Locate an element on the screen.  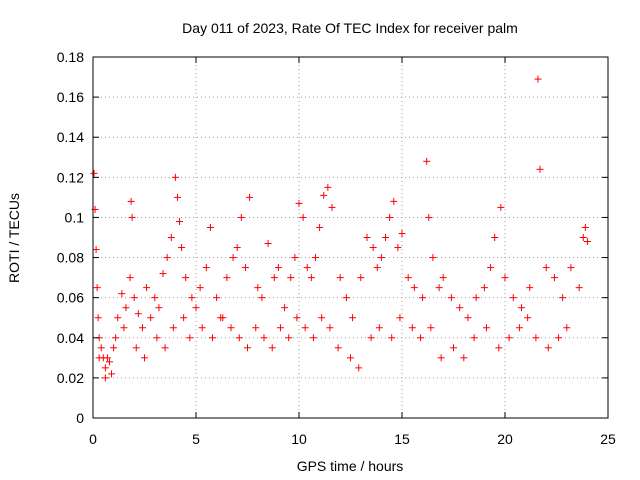
x-tick-label: 5 is located at coordinates (196, 439).